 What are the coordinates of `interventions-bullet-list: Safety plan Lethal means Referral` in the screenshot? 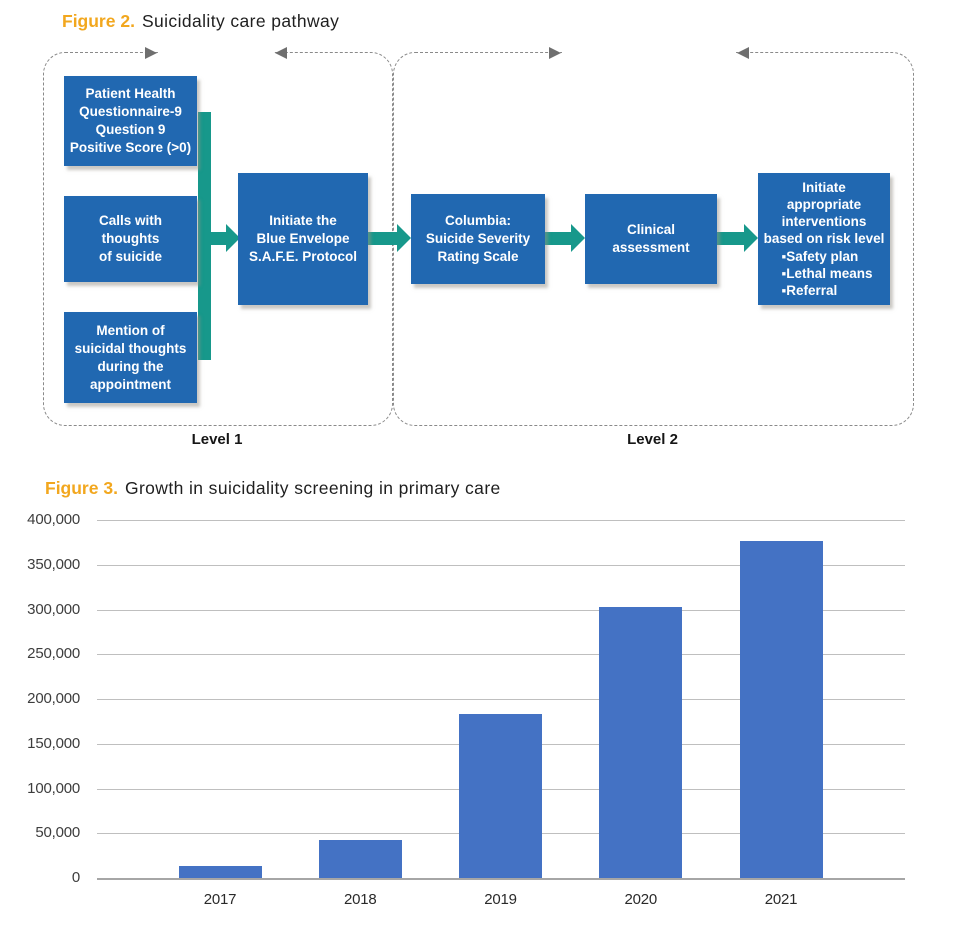 It's located at (823, 273).